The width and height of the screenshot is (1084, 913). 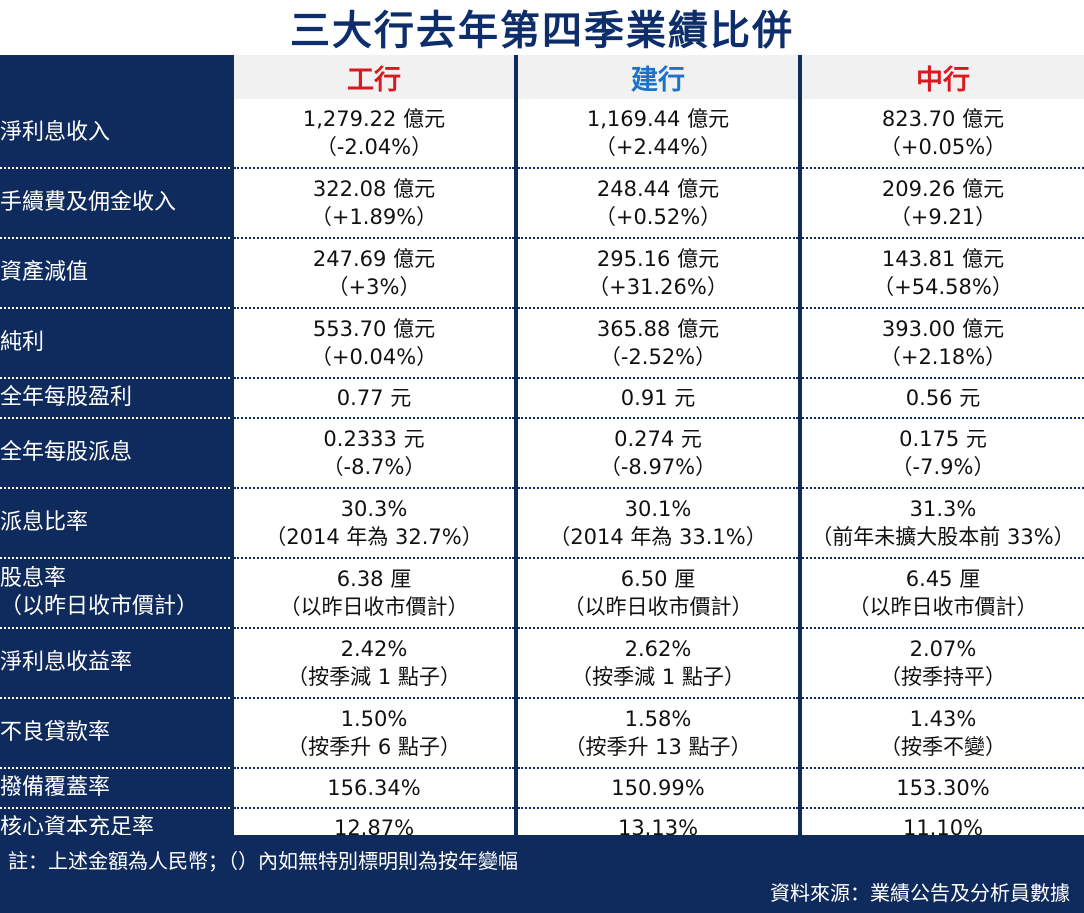 I want to click on cell-boc: 209.26 億元 （+9.21）, so click(x=941, y=203).